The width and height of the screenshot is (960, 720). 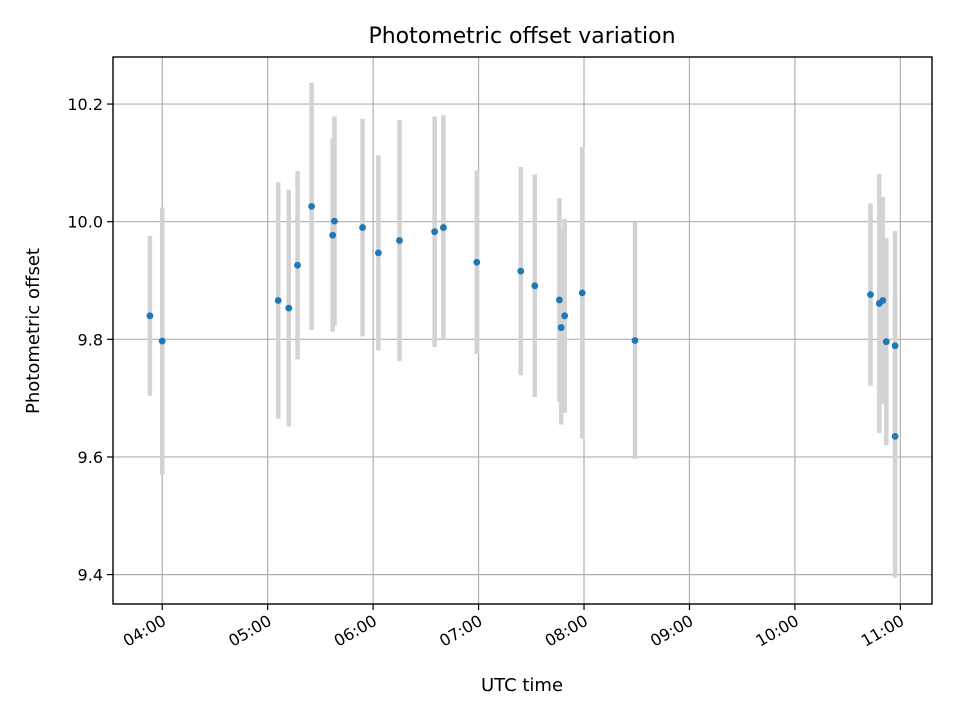 I want to click on y-tick-label: 10.2, so click(x=85, y=104).